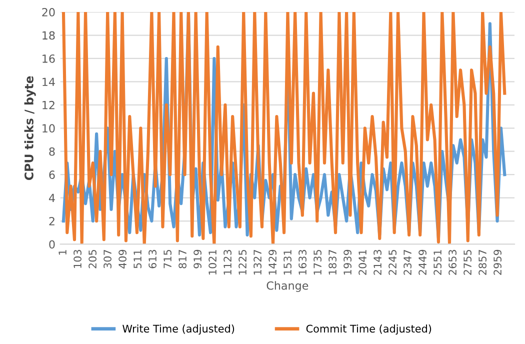  I want to click on x-tick-label: 2653, so click(452, 262).